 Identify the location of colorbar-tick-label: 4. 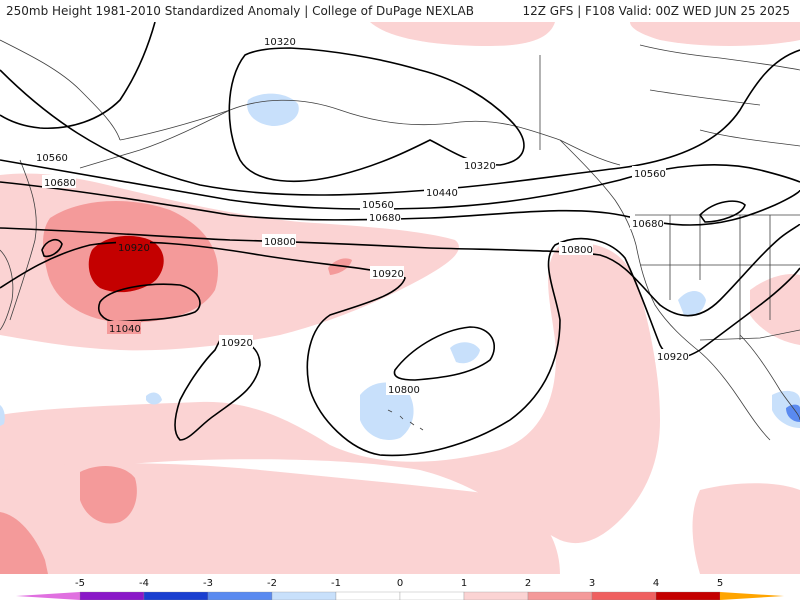
(656, 583).